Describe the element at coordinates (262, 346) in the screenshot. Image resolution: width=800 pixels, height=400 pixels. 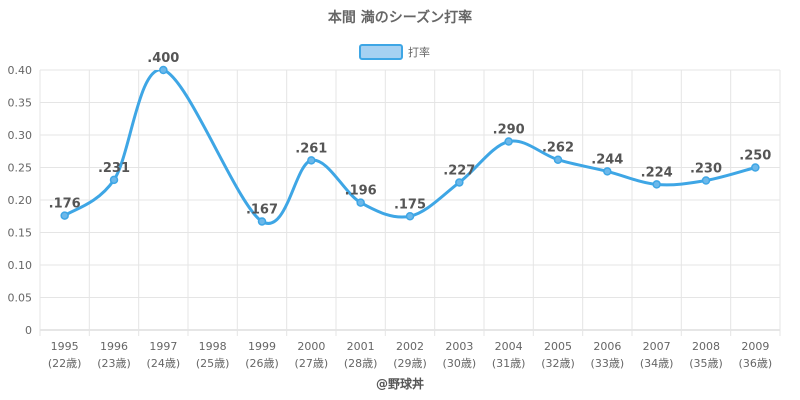
I see `x-tick-label: 1999` at that location.